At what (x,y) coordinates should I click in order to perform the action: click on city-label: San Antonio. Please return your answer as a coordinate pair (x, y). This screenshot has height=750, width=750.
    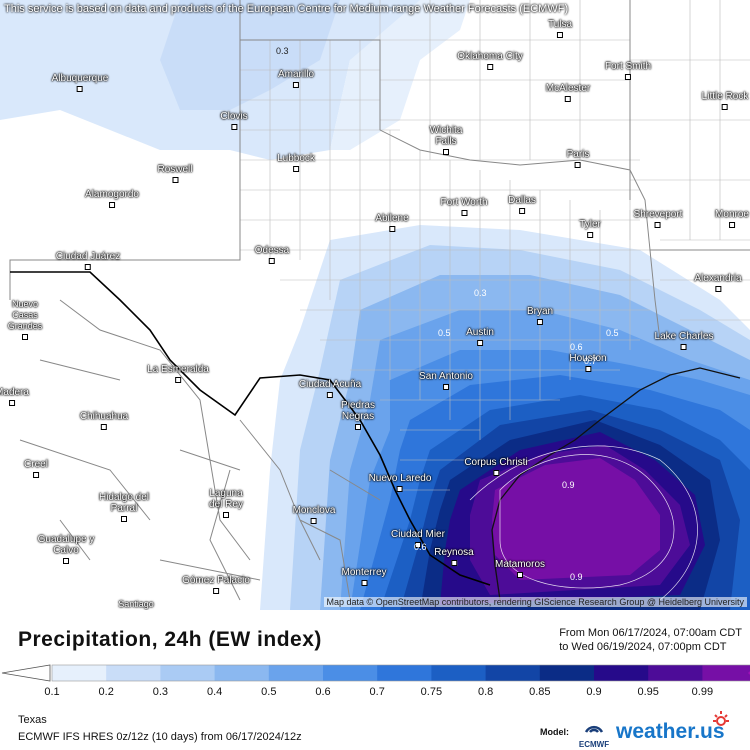
    Looking at the image, I should click on (446, 380).